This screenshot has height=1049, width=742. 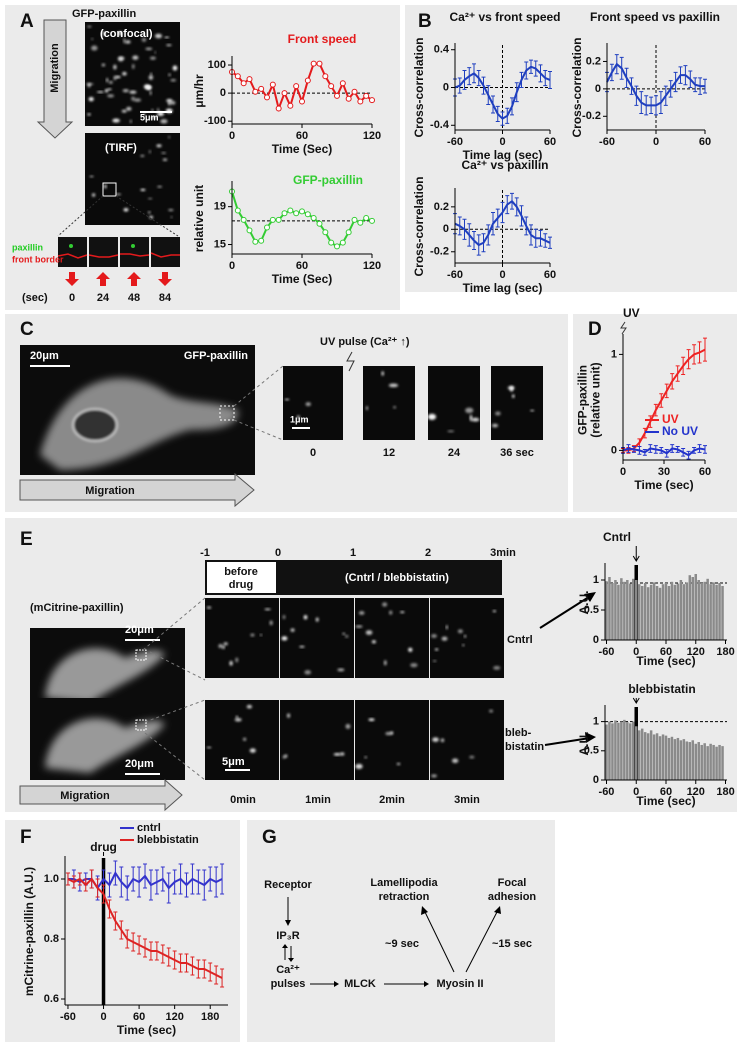 I want to click on x-tick-label: -60, so click(x=455, y=142).